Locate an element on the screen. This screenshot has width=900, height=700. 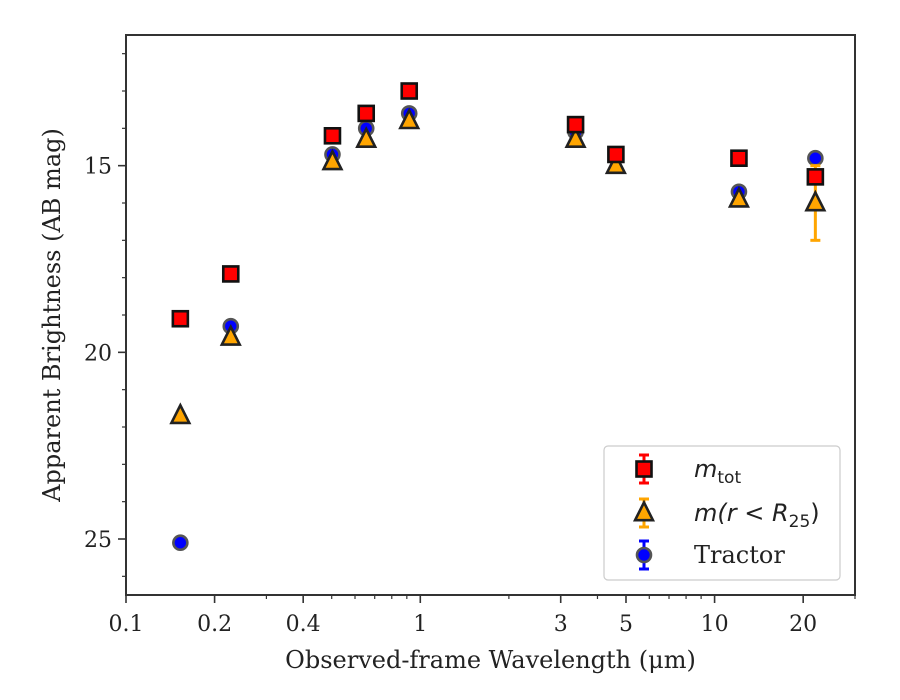
x-axis-label: Observed-frame Wavelength (μm) is located at coordinates (490, 660).